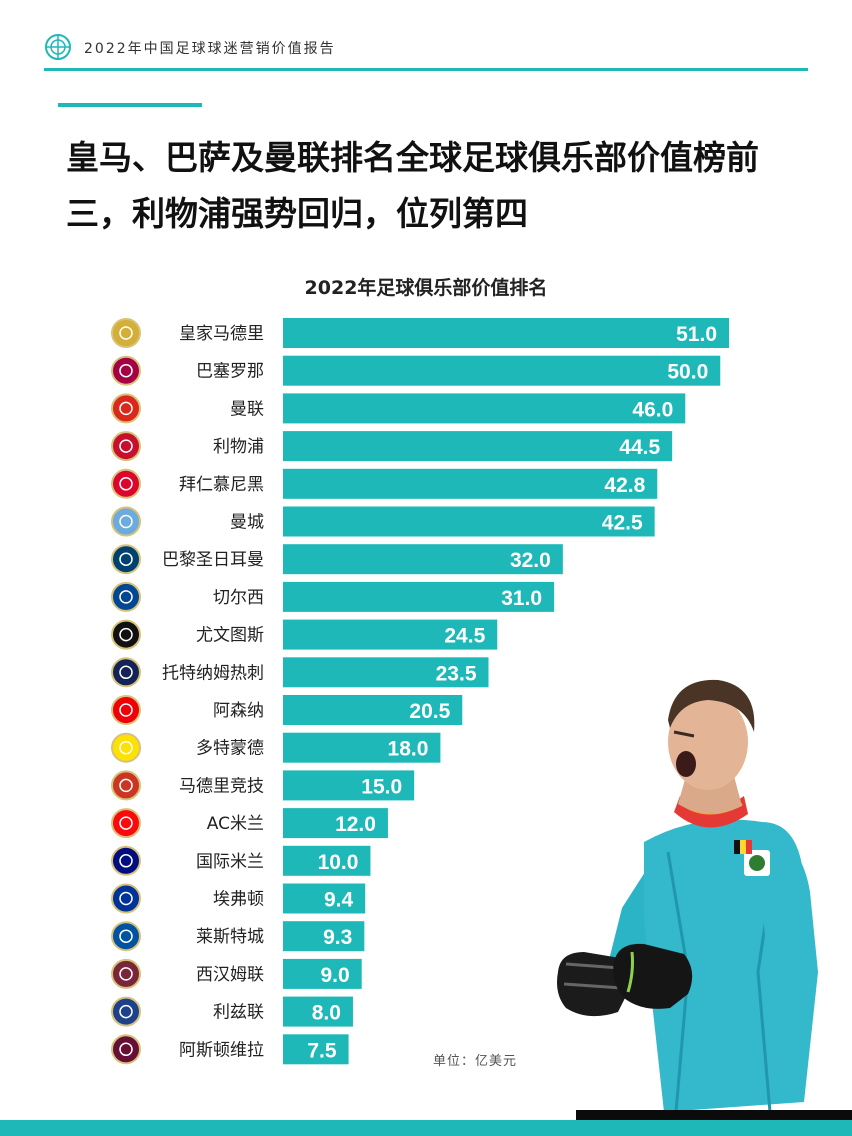  I want to click on value-label: 9.0, so click(335, 975).